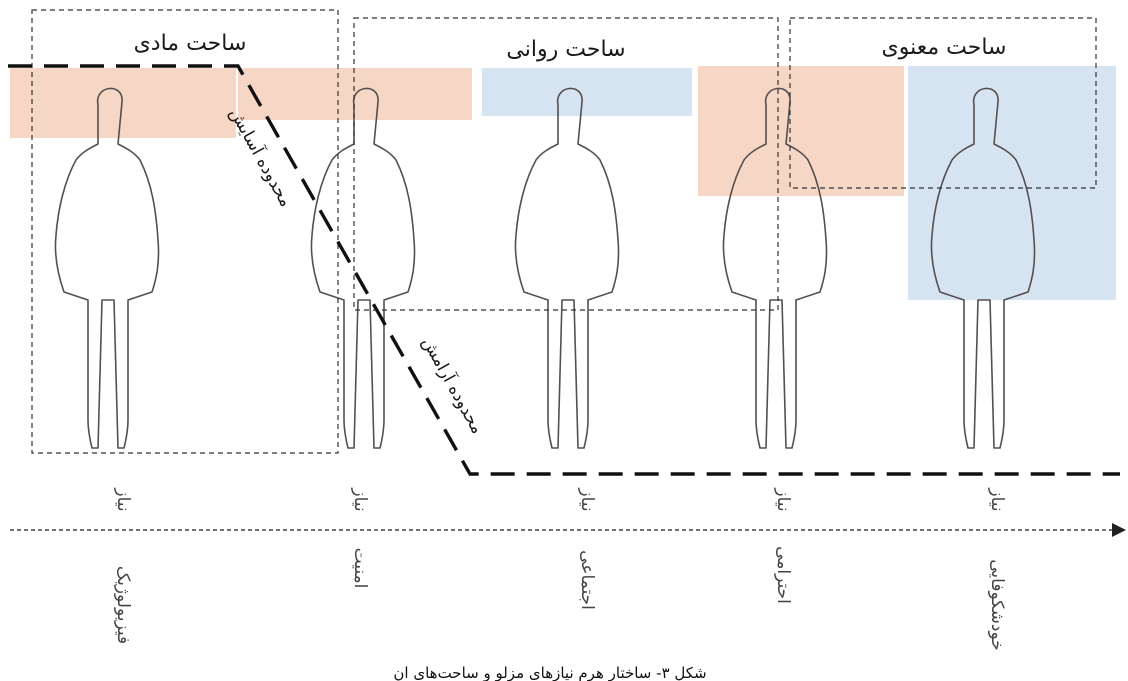 The width and height of the screenshot is (1128, 681). Describe the element at coordinates (783, 575) in the screenshot. I see `need-bottom-label: احترامی` at that location.